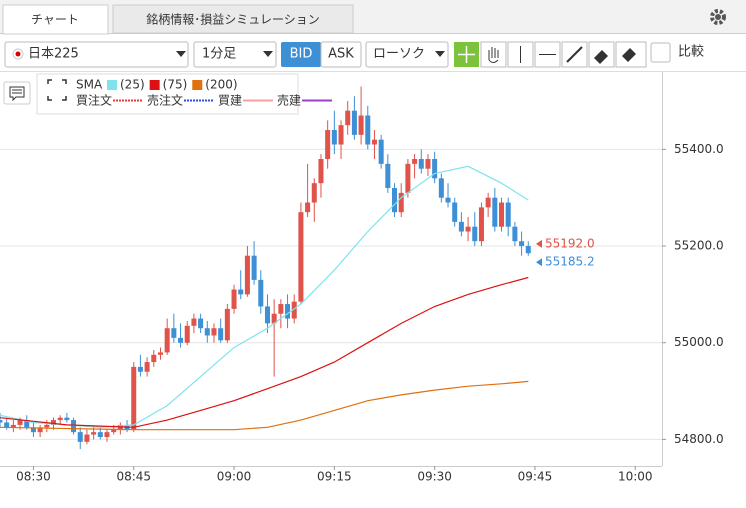  Describe the element at coordinates (219, 54) in the screenshot. I see `timeframe: 1分足` at that location.